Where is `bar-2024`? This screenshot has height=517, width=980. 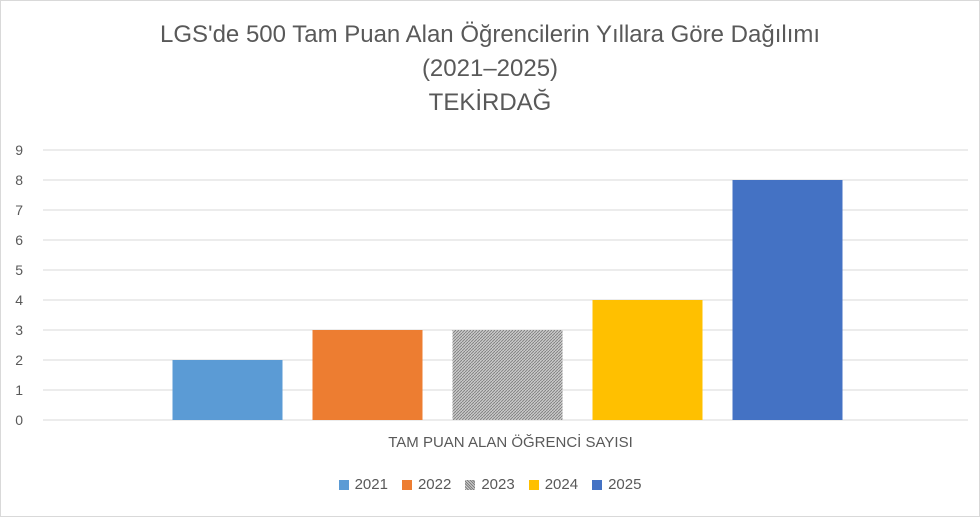 bar-2024 is located at coordinates (647, 360).